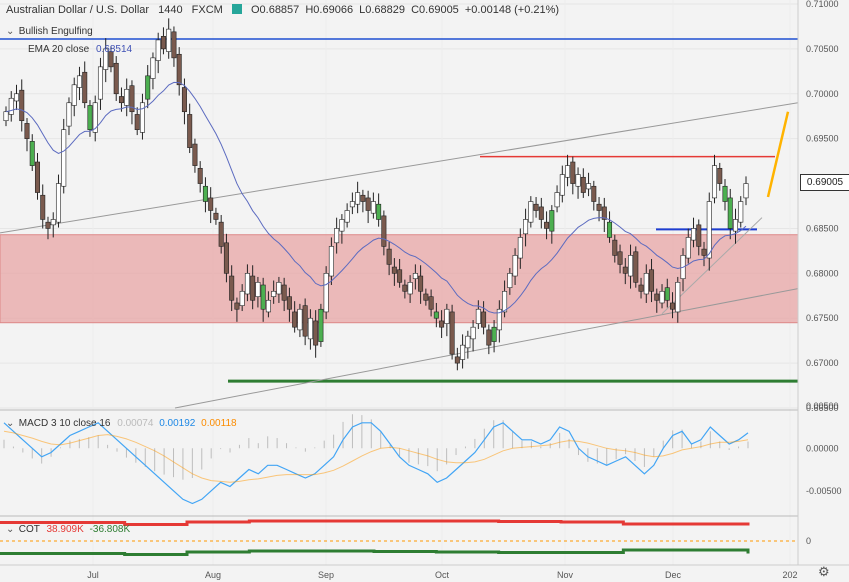 The width and height of the screenshot is (849, 582). Describe the element at coordinates (93, 575) in the screenshot. I see `time-tick: Jul` at that location.